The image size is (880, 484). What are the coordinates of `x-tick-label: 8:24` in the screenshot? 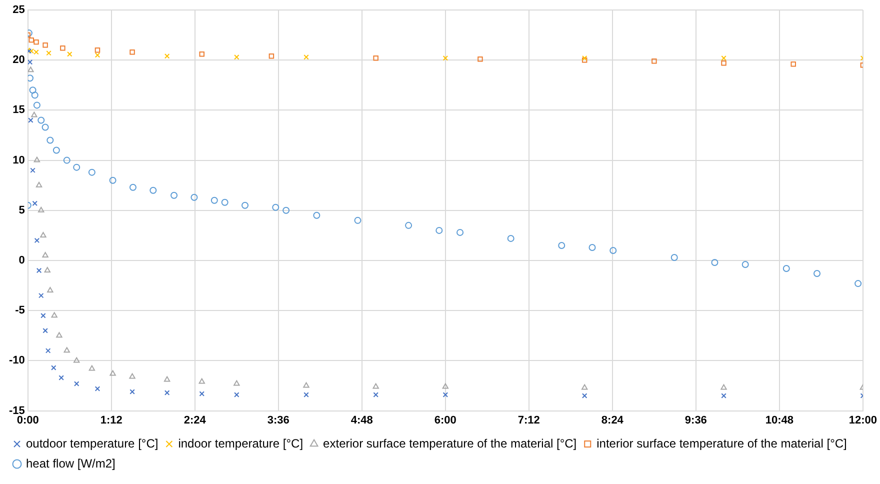 It's located at (612, 420).